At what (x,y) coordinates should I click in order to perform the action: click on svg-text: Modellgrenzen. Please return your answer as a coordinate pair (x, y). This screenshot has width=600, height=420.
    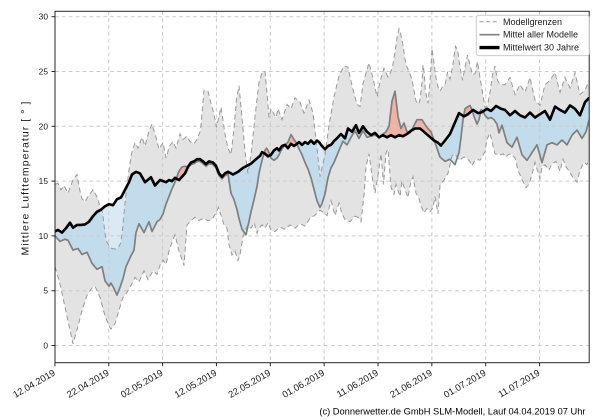
    Looking at the image, I should click on (532, 22).